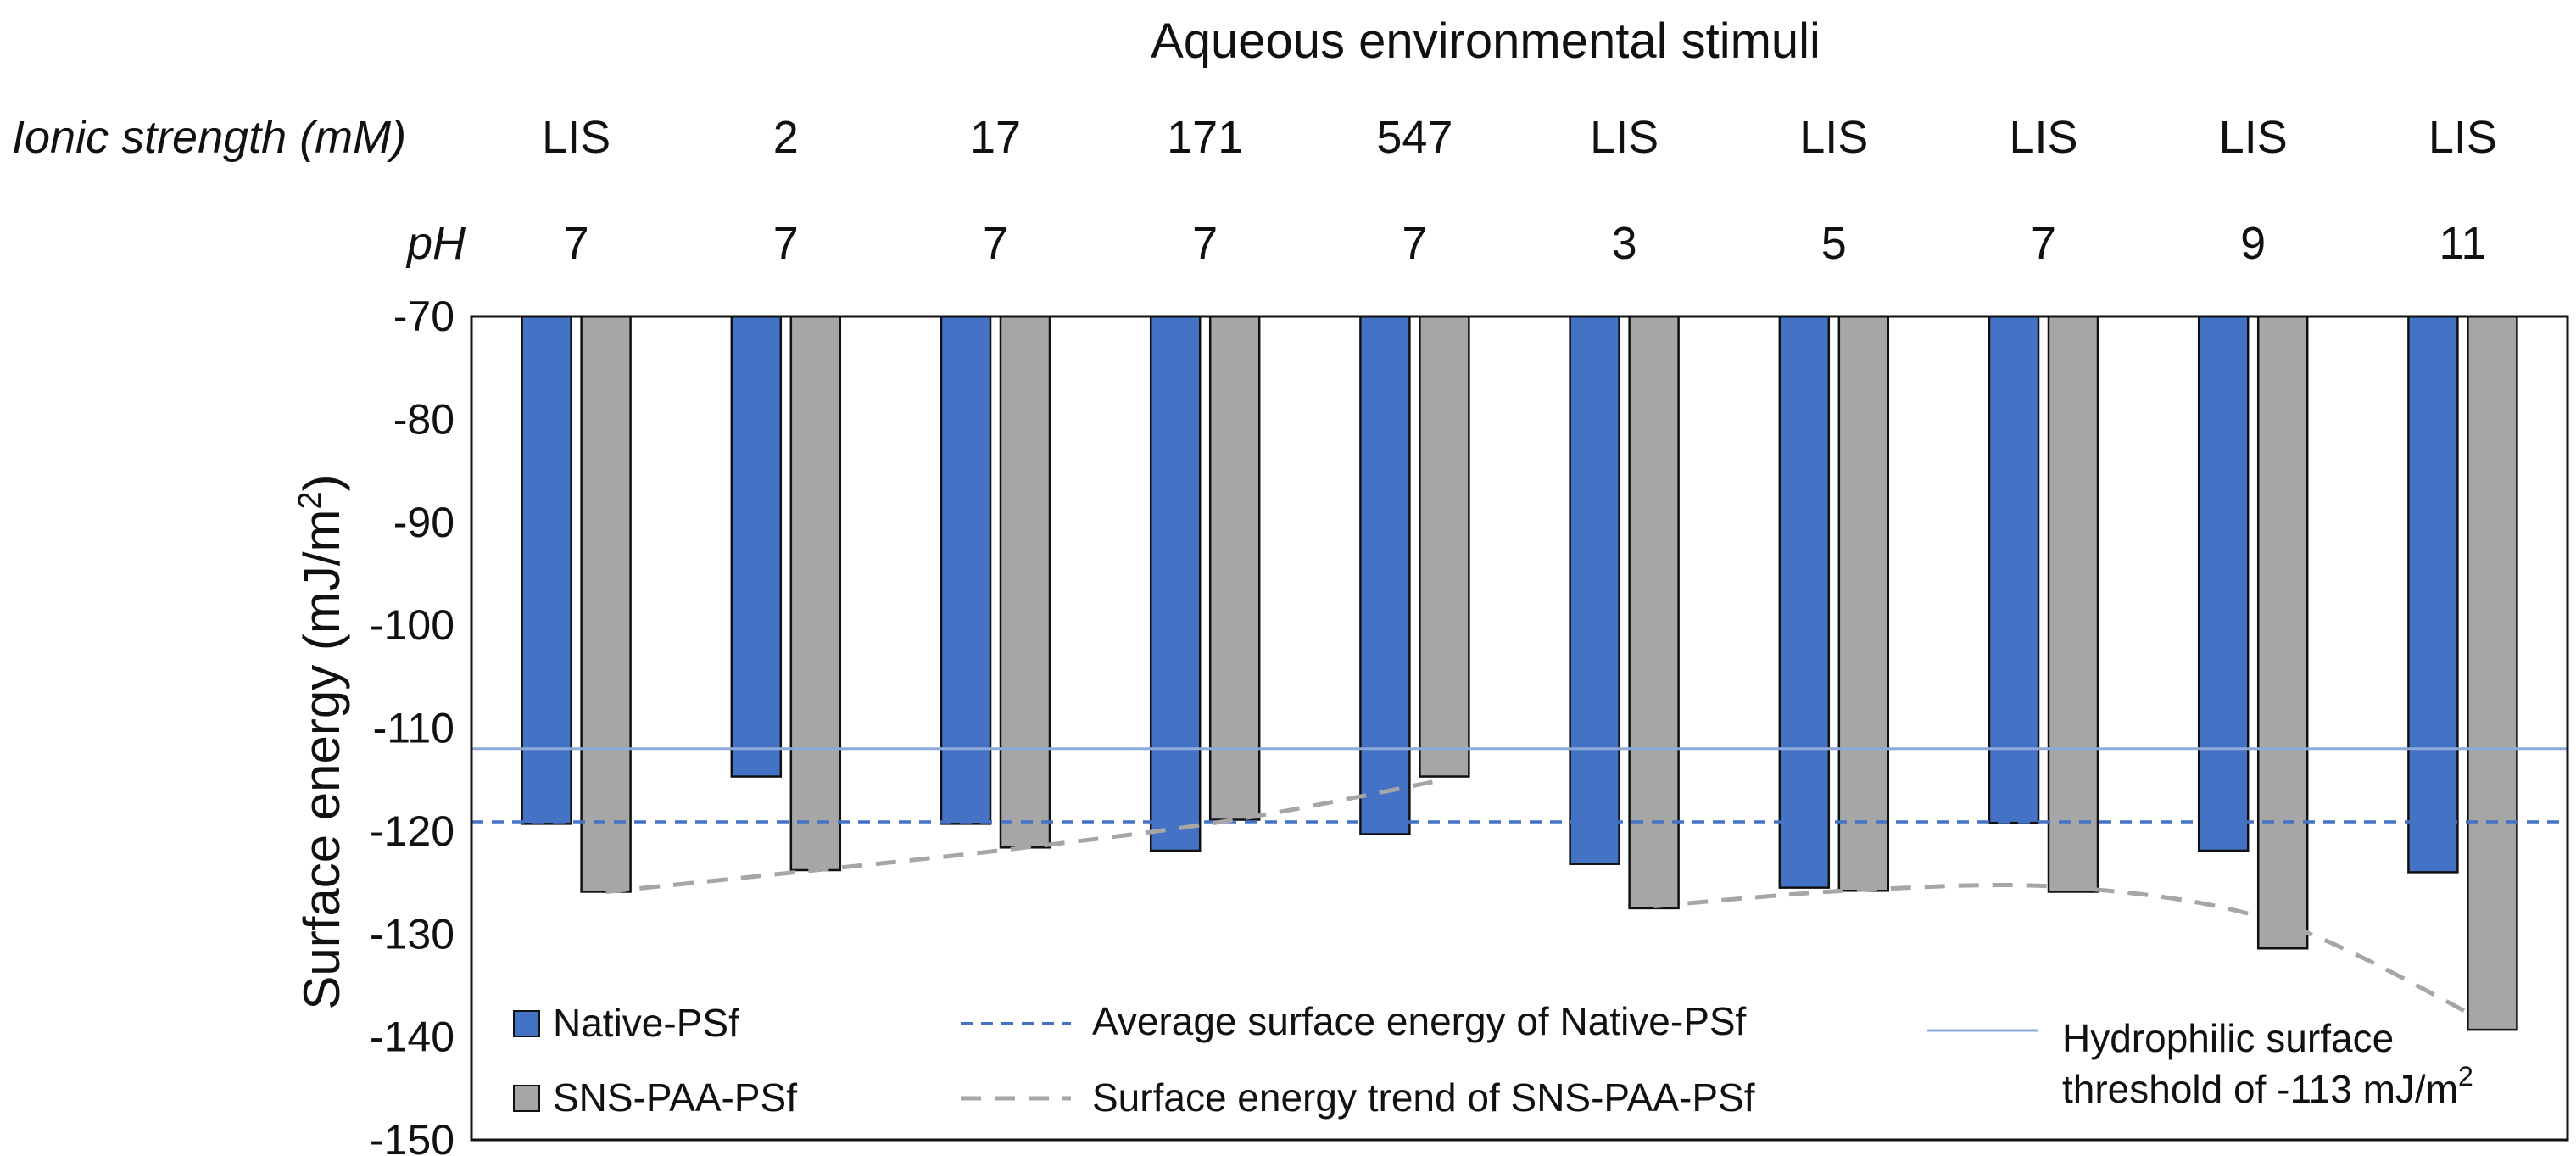 The image size is (2576, 1156). Describe the element at coordinates (423, 419) in the screenshot. I see `y-tick-label: -80` at that location.